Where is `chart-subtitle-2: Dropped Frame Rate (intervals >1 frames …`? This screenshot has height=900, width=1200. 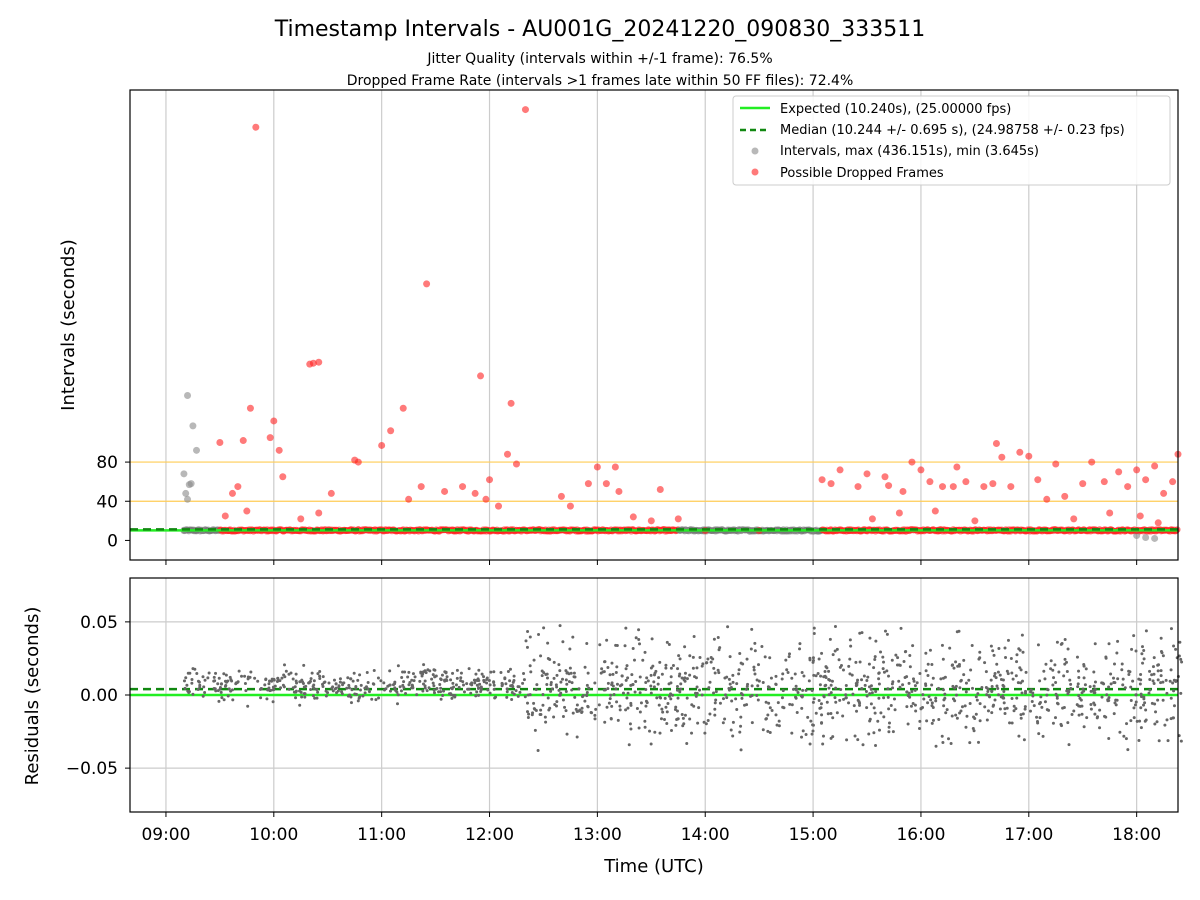 chart-subtitle-2: Dropped Frame Rate (intervals >1 frames … is located at coordinates (600, 81).